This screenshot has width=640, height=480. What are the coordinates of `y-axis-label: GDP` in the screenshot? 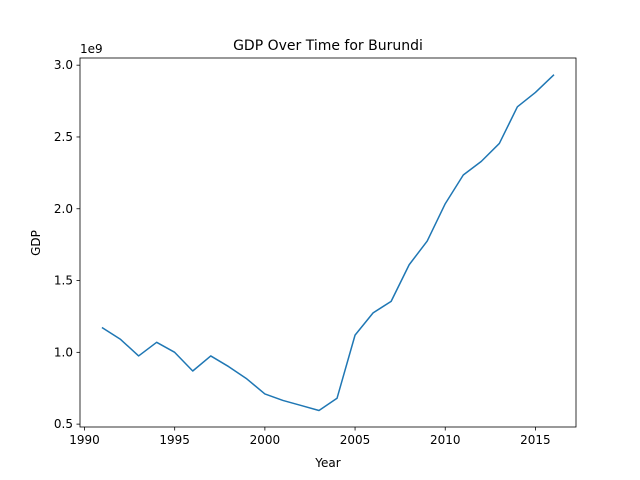 It's located at (36, 243).